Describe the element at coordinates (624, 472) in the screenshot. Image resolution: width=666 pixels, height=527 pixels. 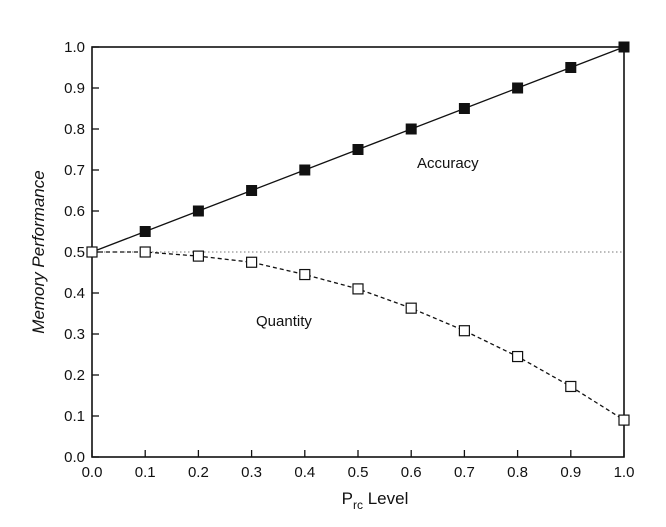
I see `x-tick-label: 1.0` at that location.